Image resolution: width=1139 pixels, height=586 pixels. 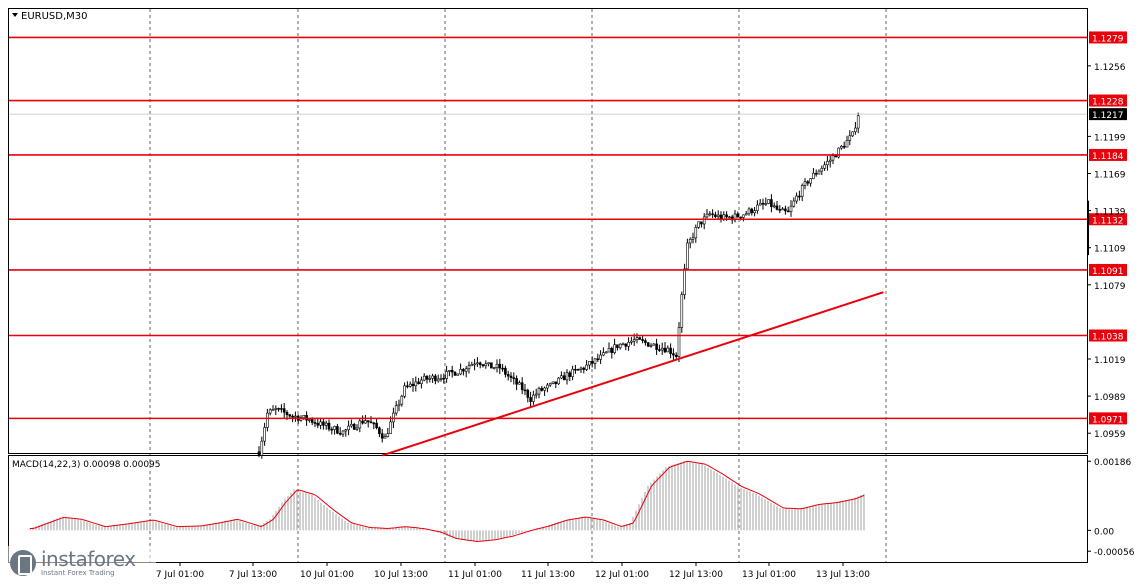 What do you see at coordinates (15, 15) in the screenshot?
I see `dropdown-triangle-icon` at bounding box center [15, 15].